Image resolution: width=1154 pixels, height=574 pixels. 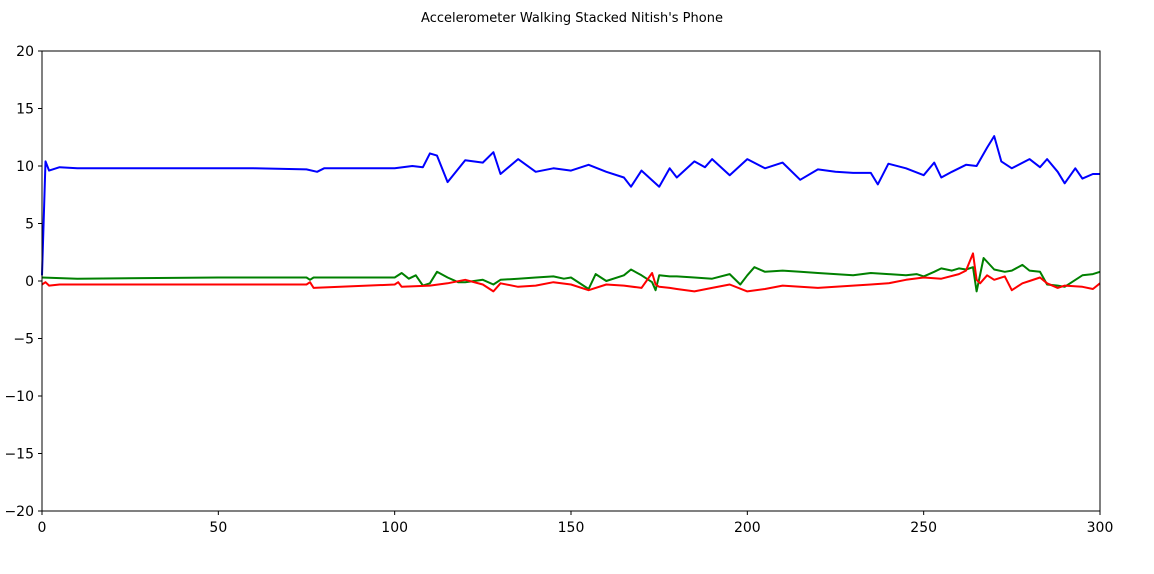 What do you see at coordinates (23, 340) in the screenshot?
I see `y-tick-label: −5` at bounding box center [23, 340].